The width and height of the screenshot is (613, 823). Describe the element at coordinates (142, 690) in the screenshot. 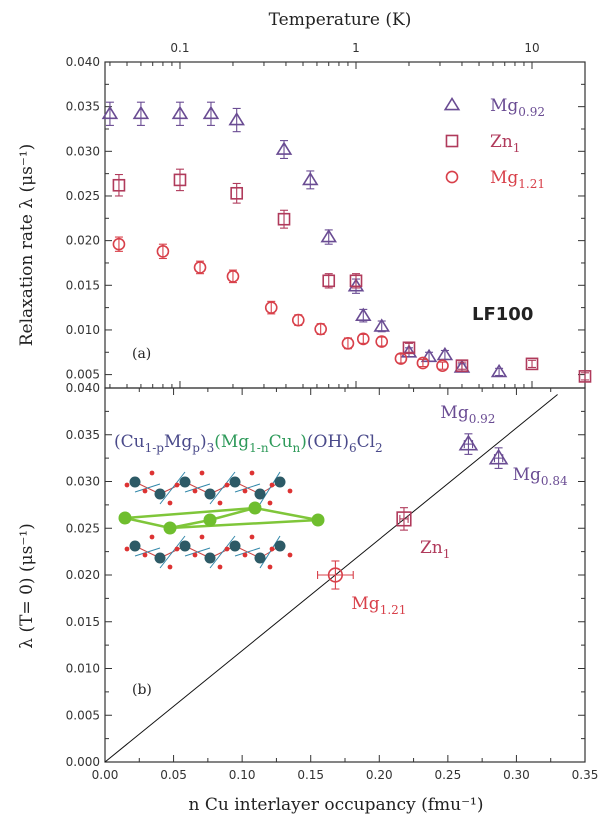

I see `panel-b-label: (b)` at that location.